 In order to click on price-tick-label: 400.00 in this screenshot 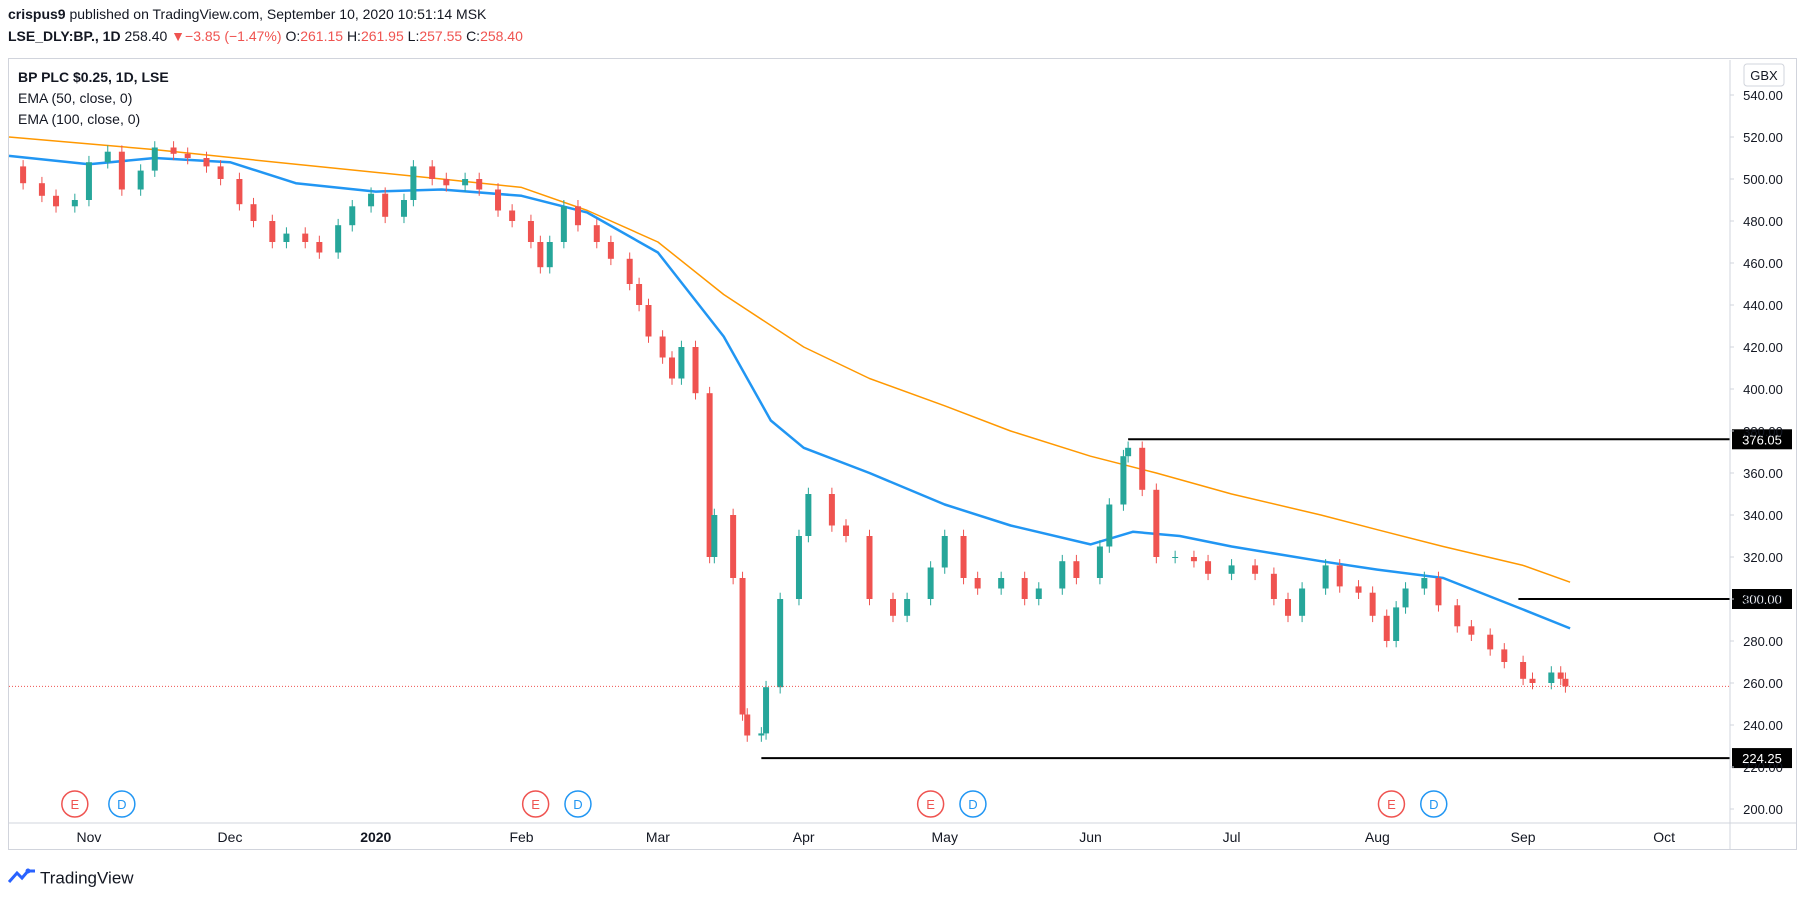, I will do `click(1763, 389)`.